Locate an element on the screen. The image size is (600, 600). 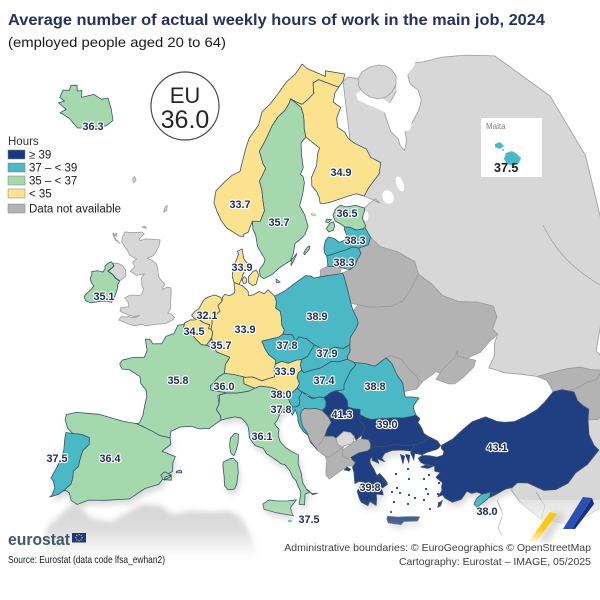
svg-text: 43.1 is located at coordinates (496, 448).